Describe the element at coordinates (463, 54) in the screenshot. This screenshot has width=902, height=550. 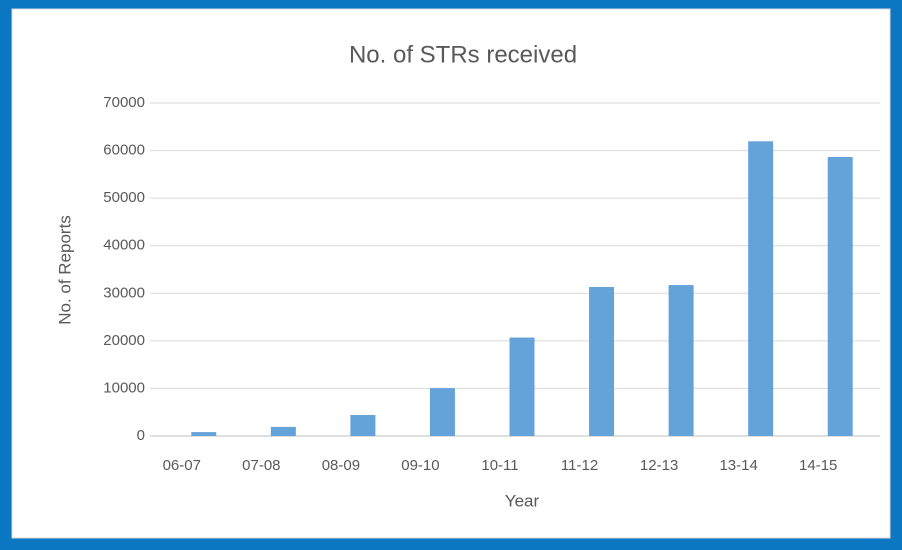
I see `chart-title: No. of STRs received` at that location.